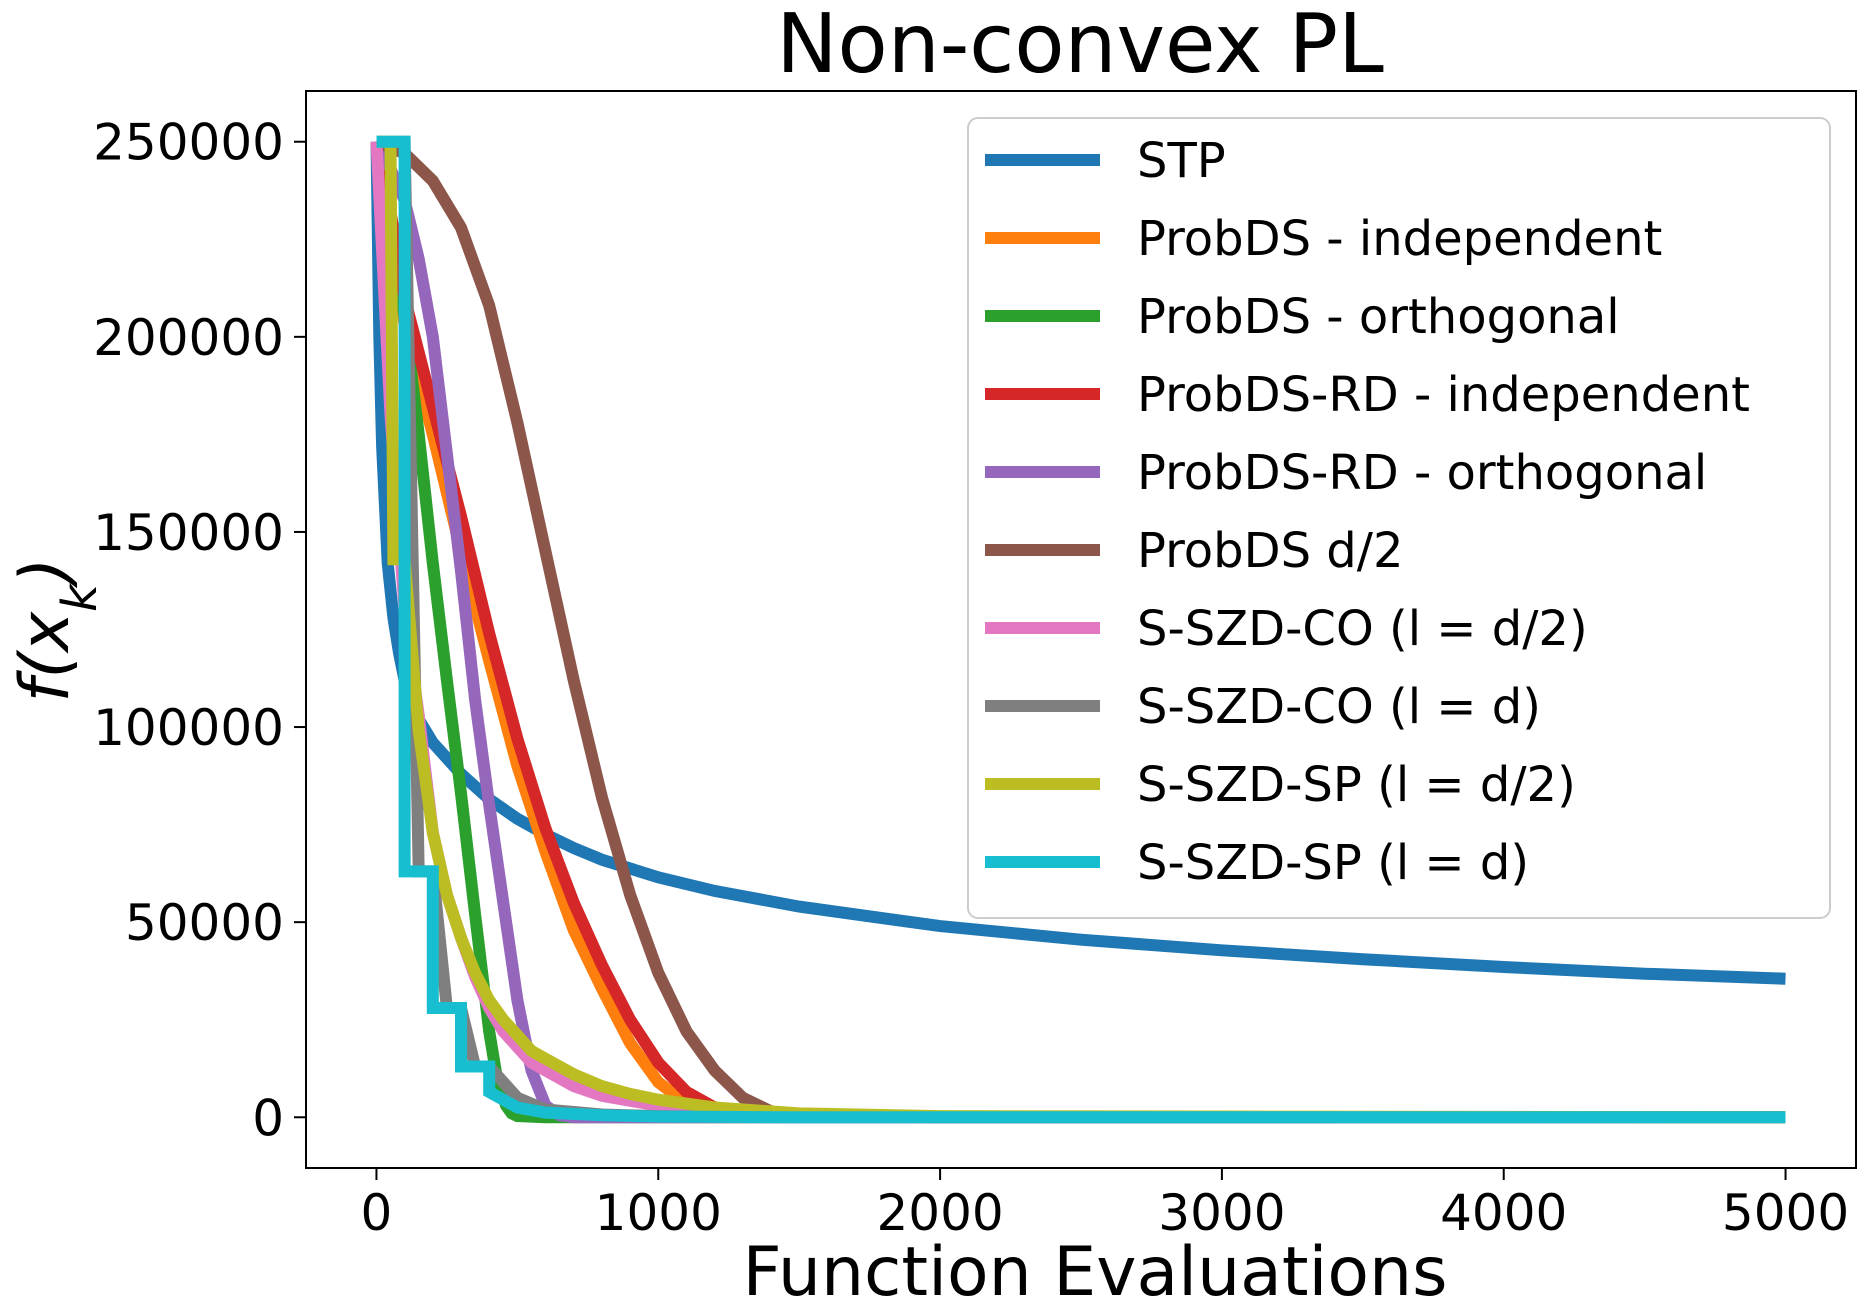 Image resolution: width=1866 pixels, height=1315 pixels. I want to click on legend-label: ProbDS - independent, so click(1399, 239).